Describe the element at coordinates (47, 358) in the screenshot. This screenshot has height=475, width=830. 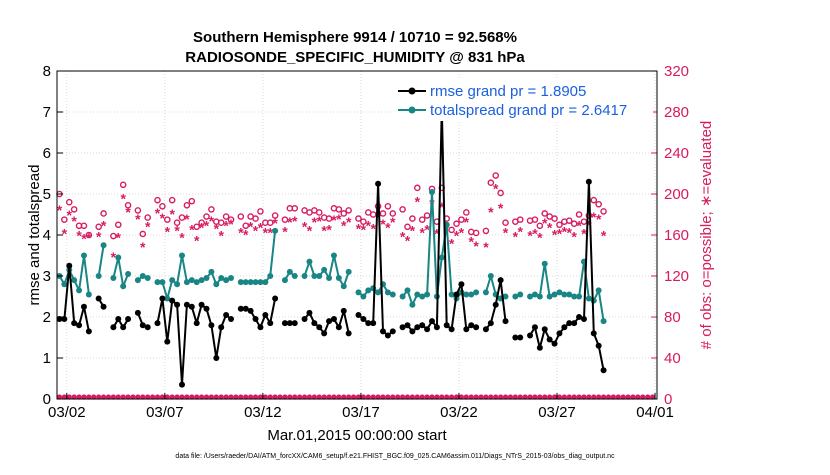
I see `y-tick-label: 1` at that location.